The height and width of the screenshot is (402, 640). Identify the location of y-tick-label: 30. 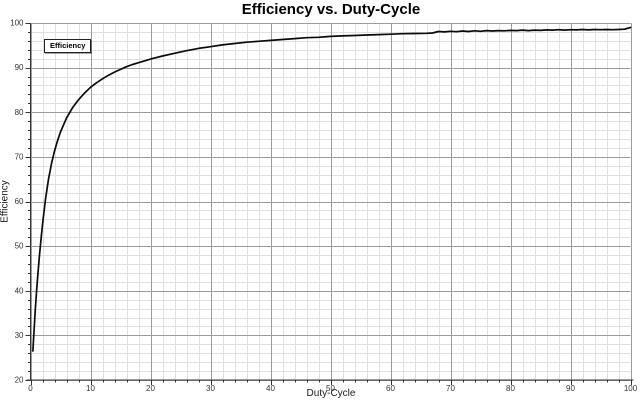
(19, 335).